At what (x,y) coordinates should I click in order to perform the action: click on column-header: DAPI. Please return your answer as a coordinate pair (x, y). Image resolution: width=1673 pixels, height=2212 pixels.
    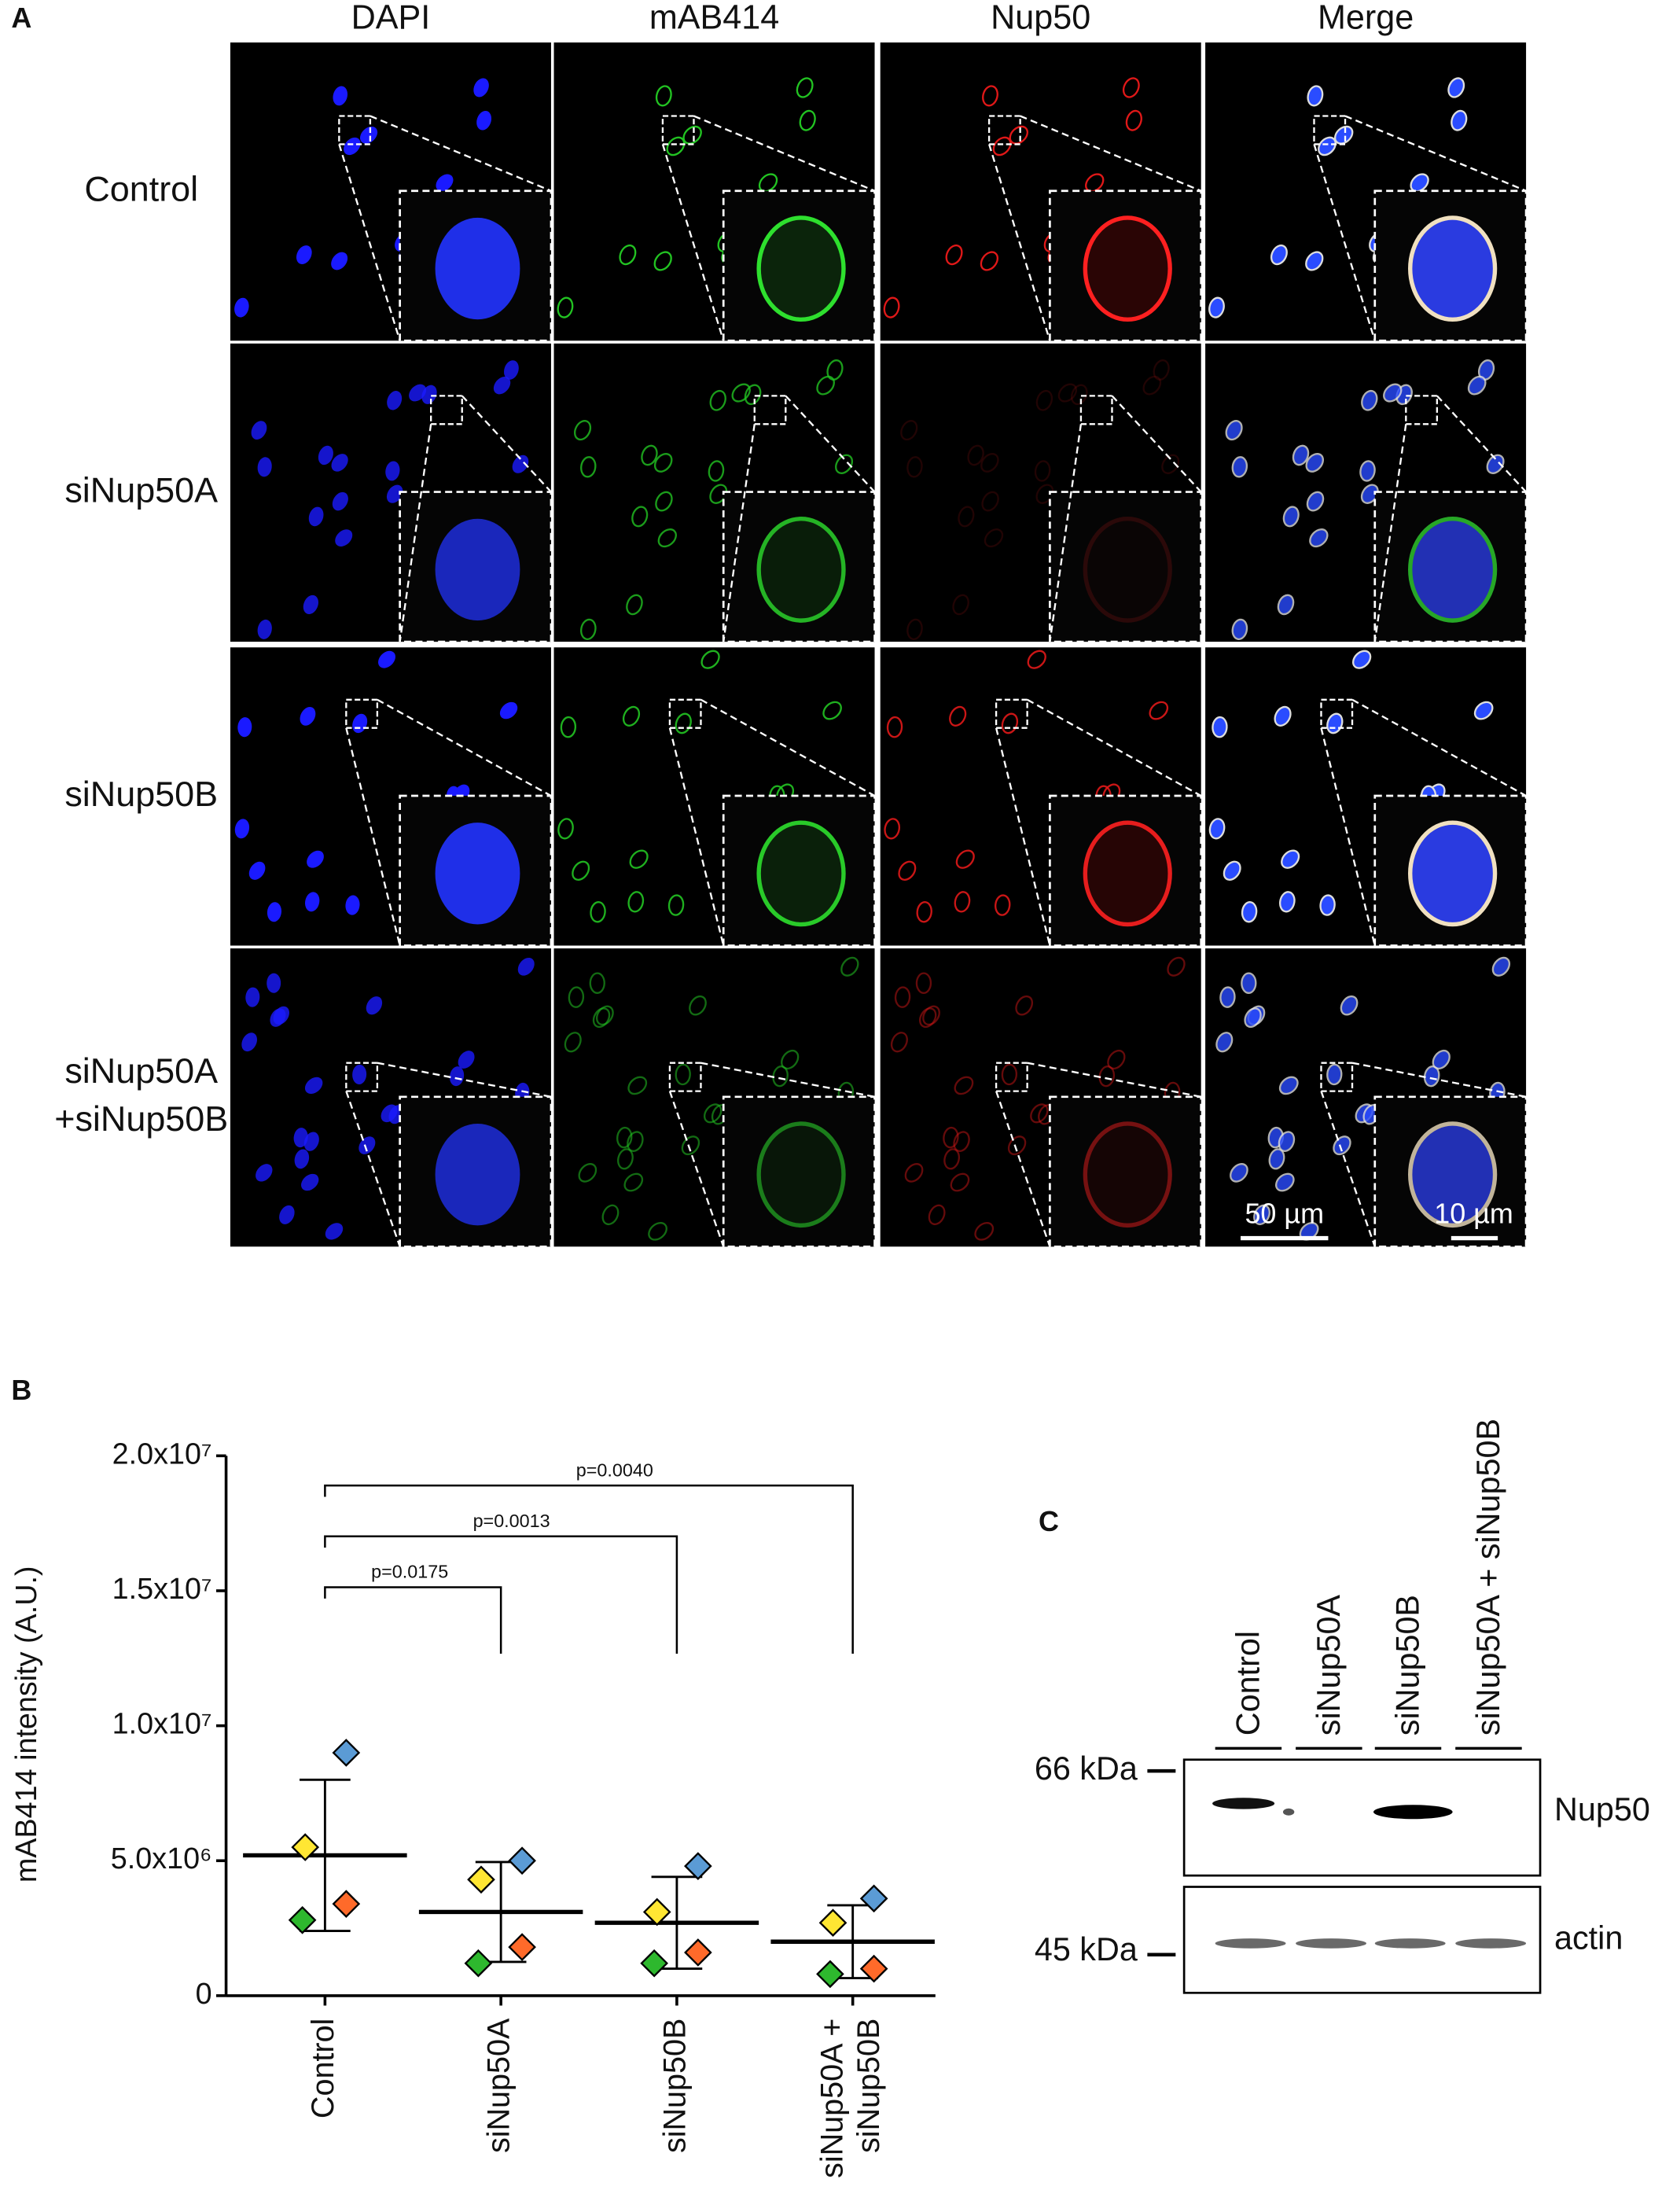
    Looking at the image, I should click on (391, 19).